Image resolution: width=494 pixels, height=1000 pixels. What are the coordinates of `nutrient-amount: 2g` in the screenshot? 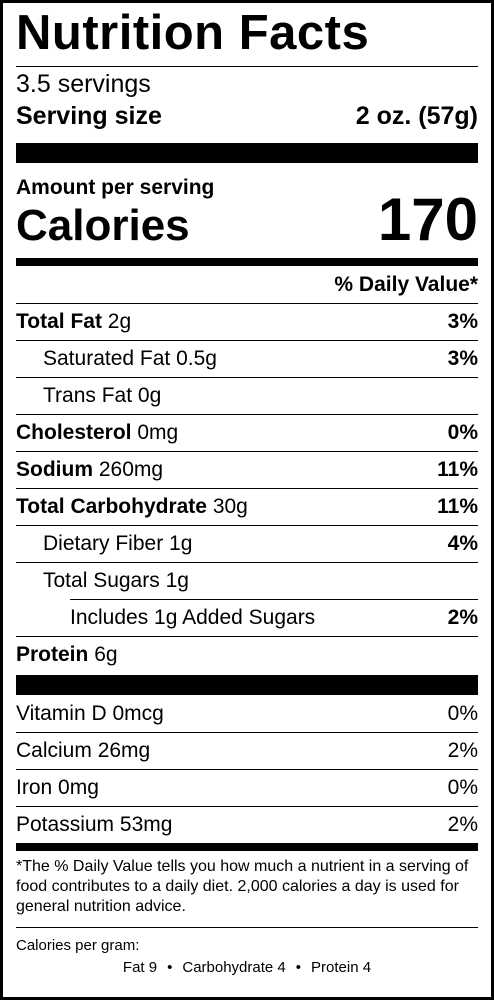 It's located at (119, 321).